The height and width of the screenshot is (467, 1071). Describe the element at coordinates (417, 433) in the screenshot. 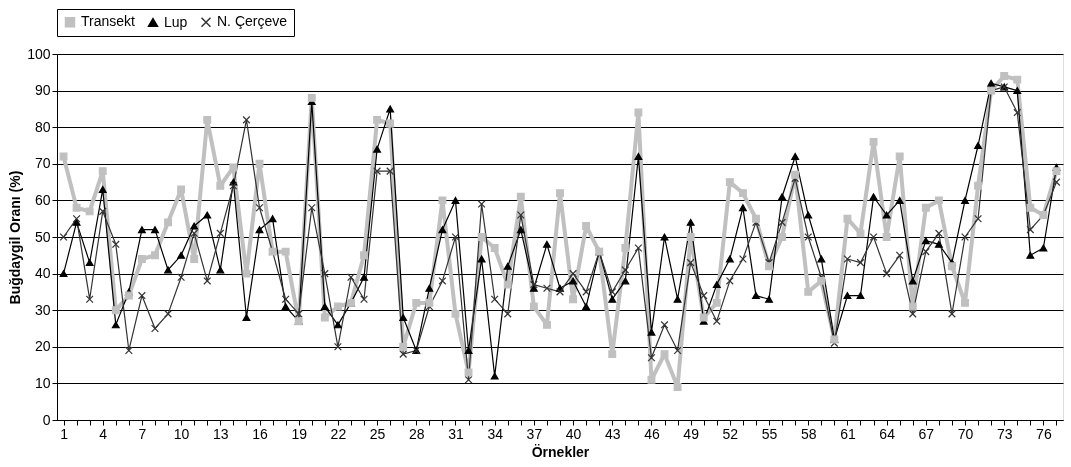

I see `x-tick-label: 28` at that location.